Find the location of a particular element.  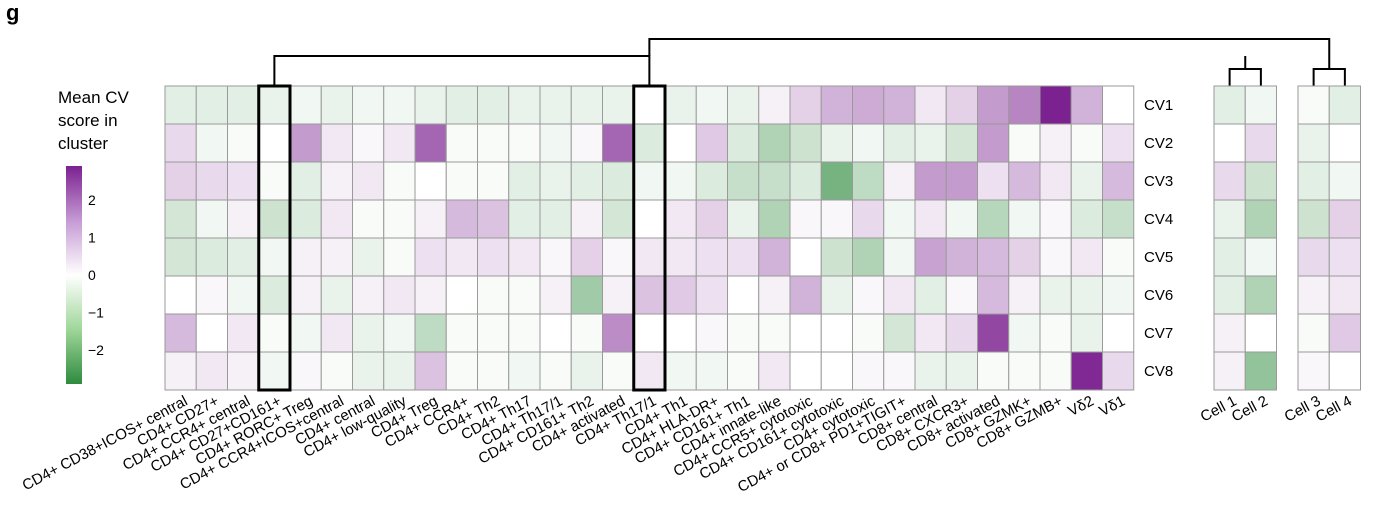

legend-ticks: 2 1 0 −1 −2 is located at coordinates (96, 275).